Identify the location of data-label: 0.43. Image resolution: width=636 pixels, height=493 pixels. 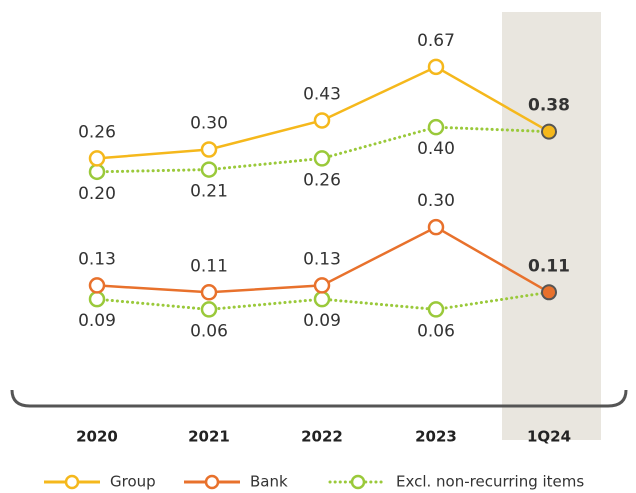
(322, 94).